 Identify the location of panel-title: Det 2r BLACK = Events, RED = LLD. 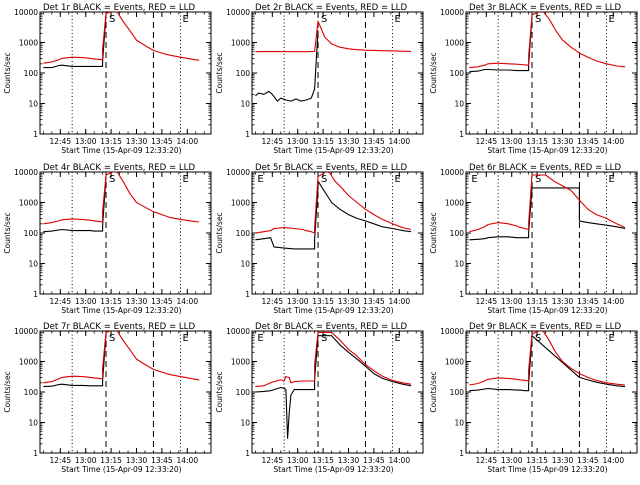
(331, 8).